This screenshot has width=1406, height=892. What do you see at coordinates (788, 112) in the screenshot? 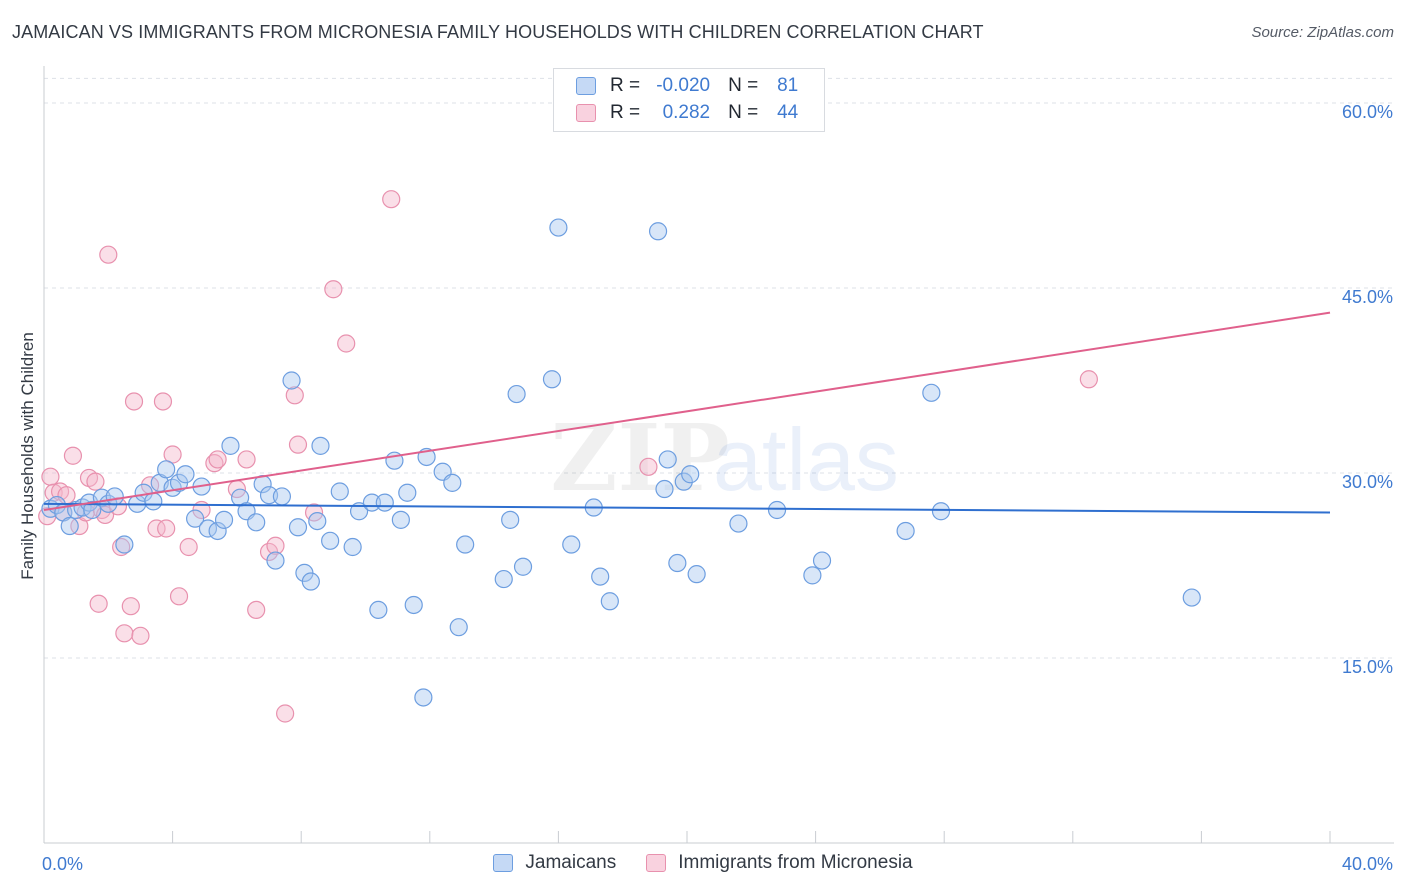
I see `legend-n-value: 44` at bounding box center [788, 112].